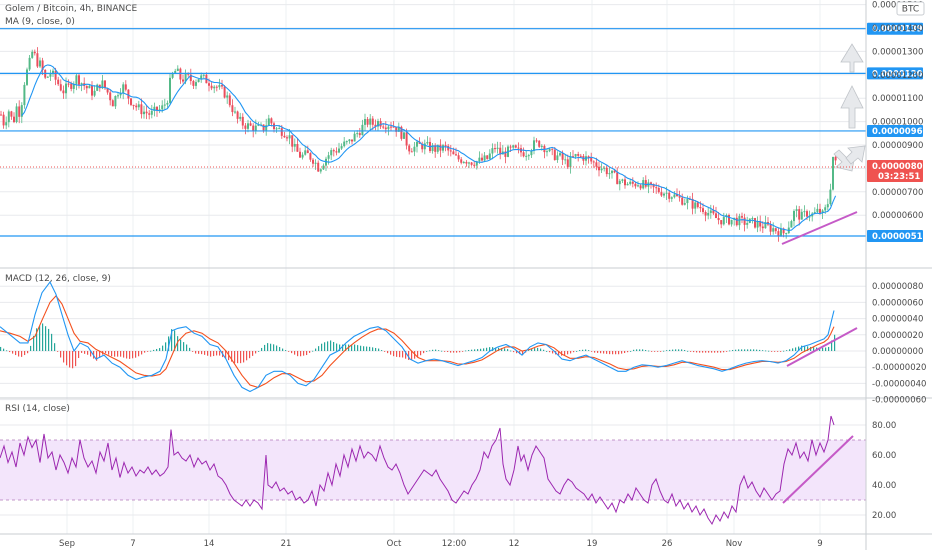 Image resolution: width=932 pixels, height=550 pixels. I want to click on time-axis-label: 7, so click(132, 544).